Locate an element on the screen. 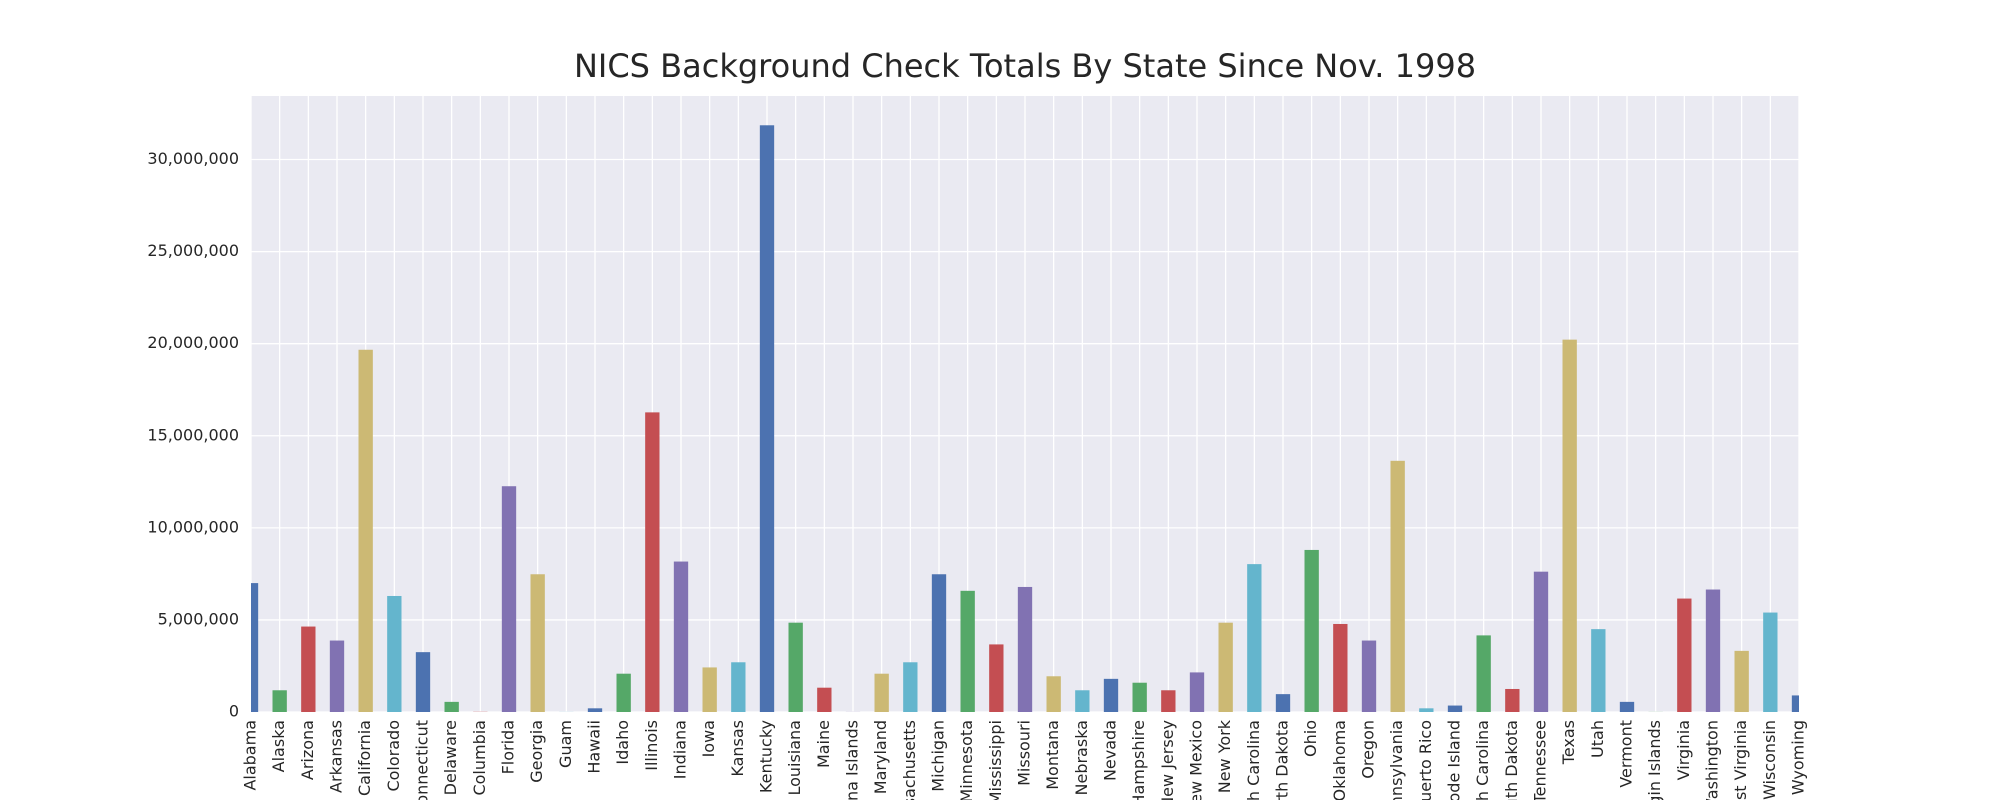  x-tick-label: Puerto Rico is located at coordinates (1425, 760).